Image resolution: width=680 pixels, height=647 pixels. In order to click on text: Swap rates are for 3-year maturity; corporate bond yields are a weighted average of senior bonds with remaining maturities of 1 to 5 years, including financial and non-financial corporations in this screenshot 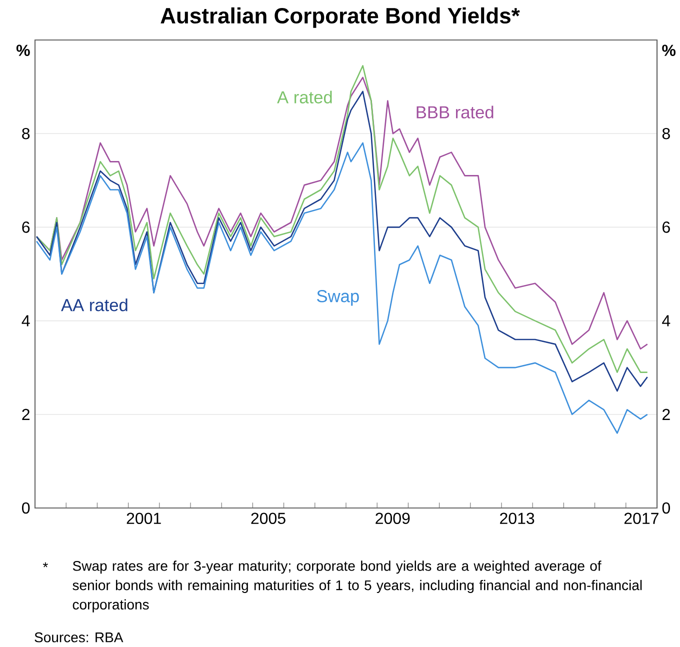, I will do `click(357, 586)`.